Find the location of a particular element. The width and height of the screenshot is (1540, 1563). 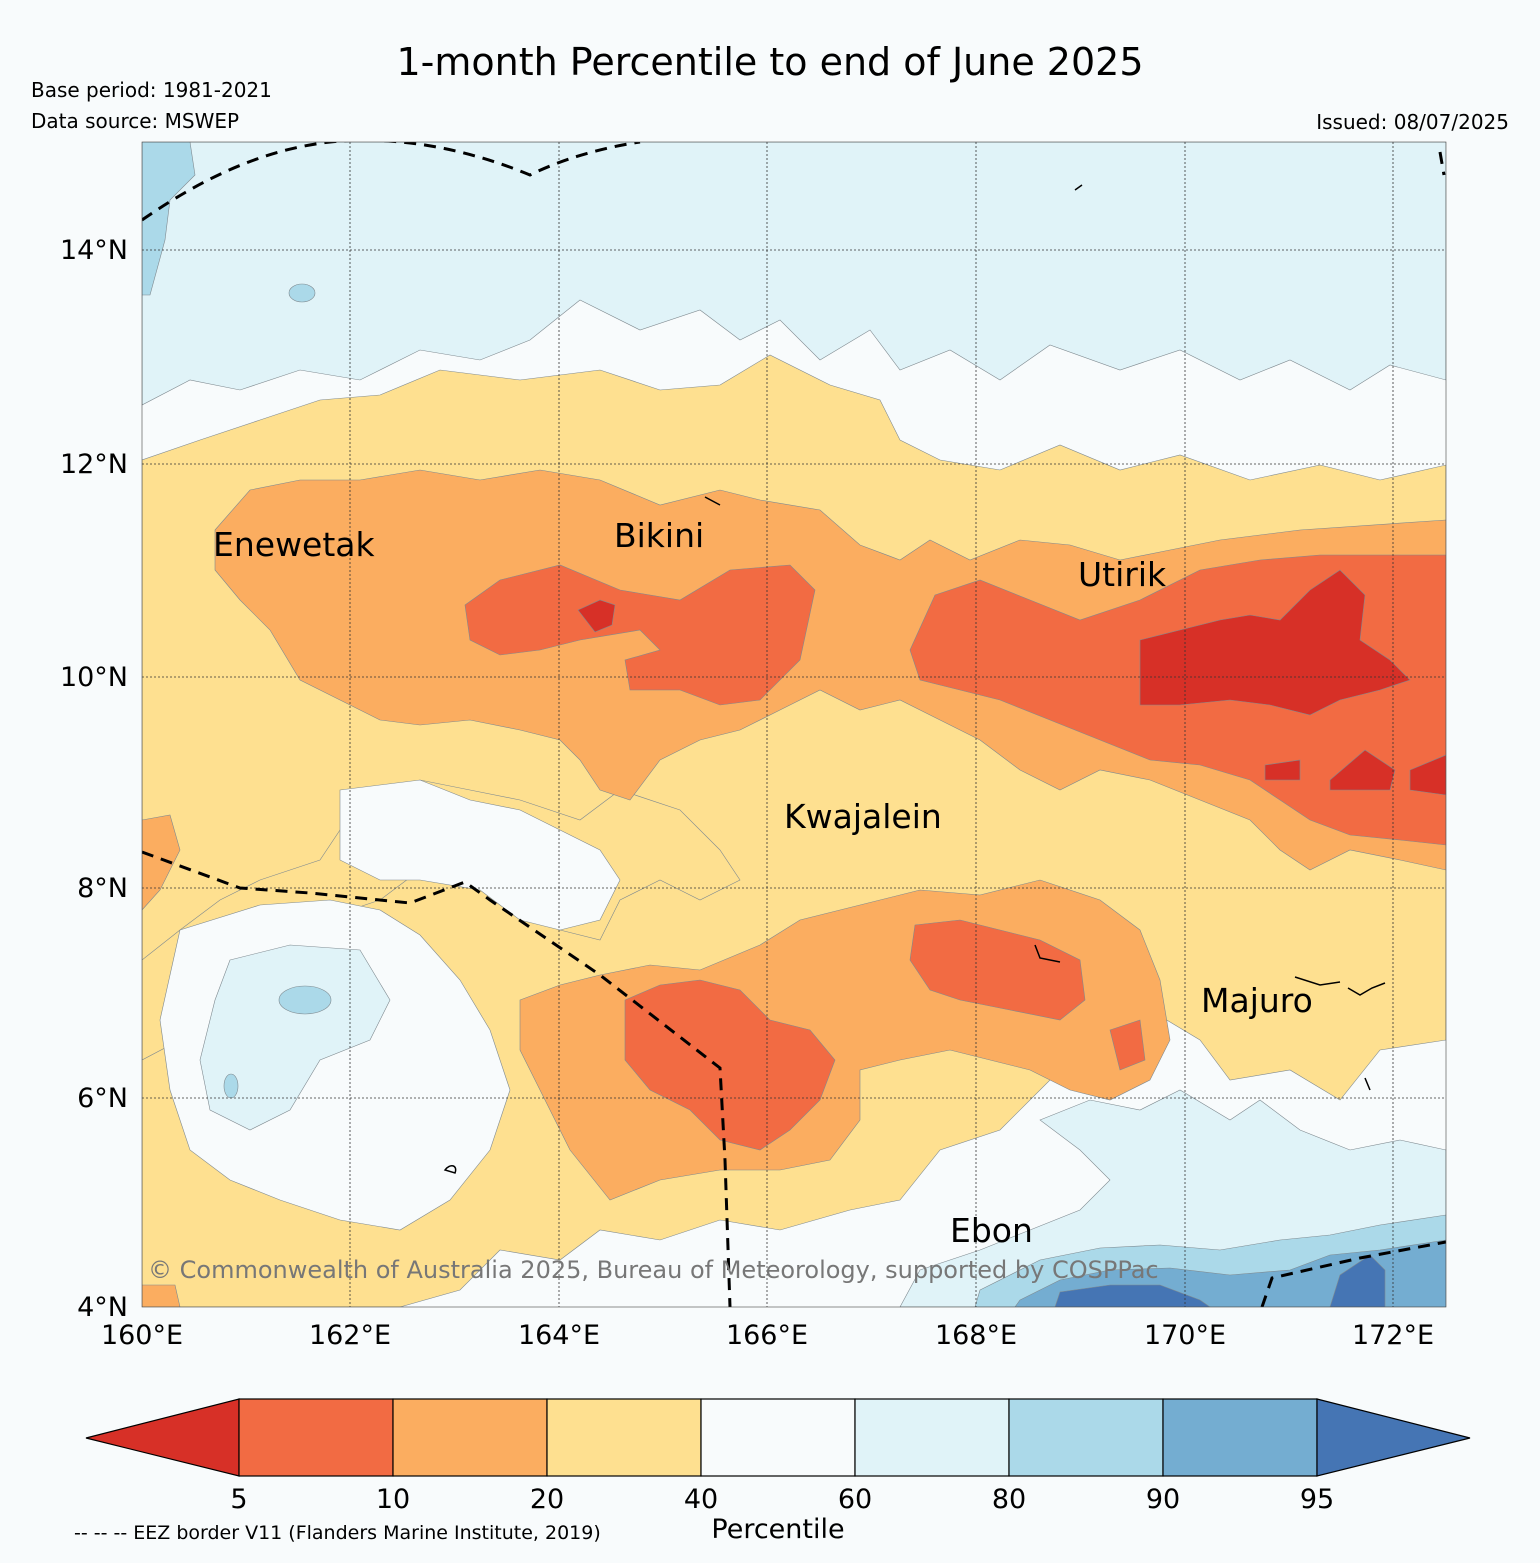

lat-tick-label: 6°N is located at coordinates (102, 1098).